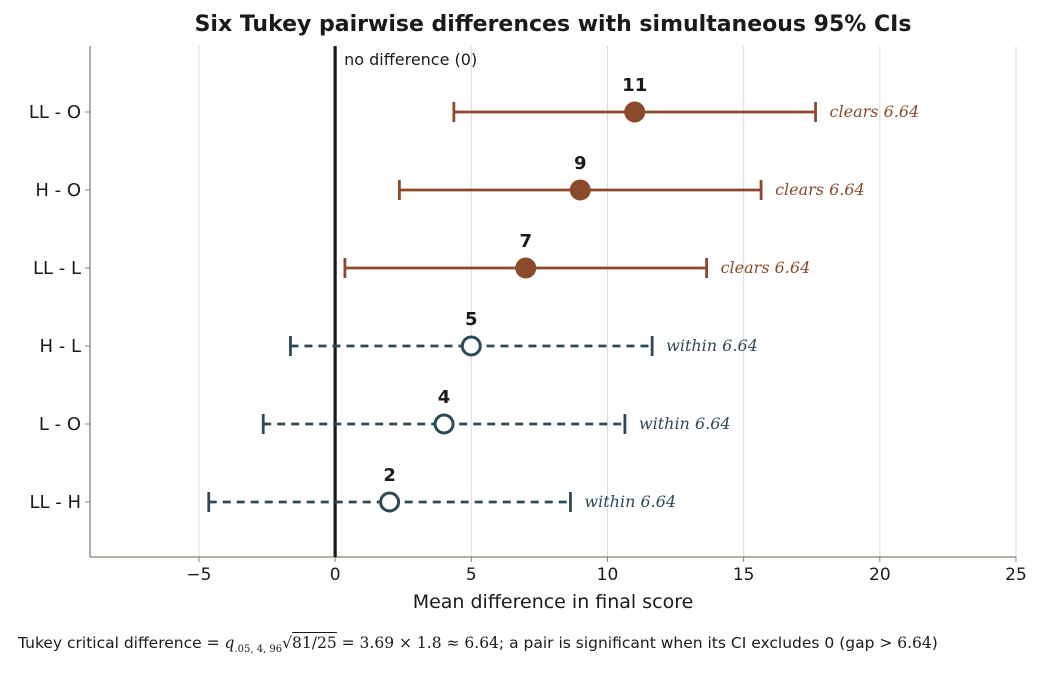 Image resolution: width=1053 pixels, height=674 pixels. Describe the element at coordinates (634, 85) in the screenshot. I see `estimate-label: 11` at that location.